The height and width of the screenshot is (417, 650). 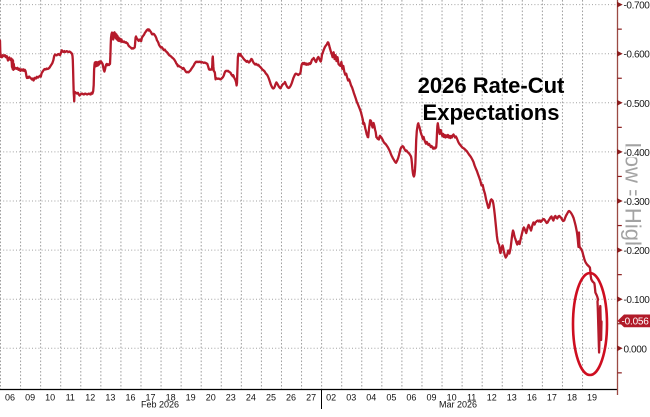 I want to click on svg-text: -0.600, so click(x=637, y=55).